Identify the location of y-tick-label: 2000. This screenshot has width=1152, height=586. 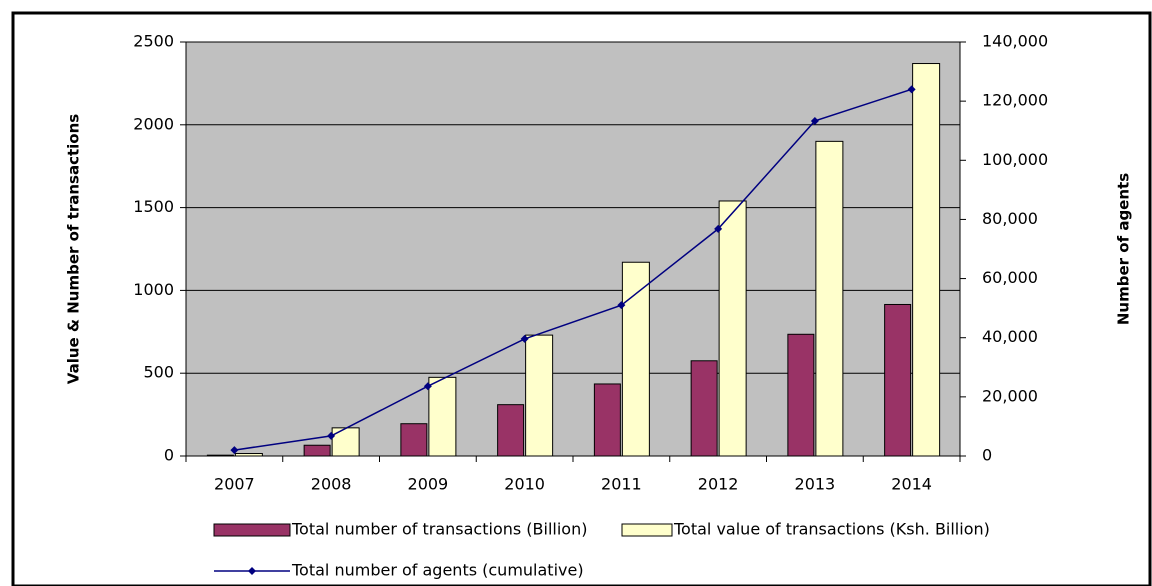
(153, 123).